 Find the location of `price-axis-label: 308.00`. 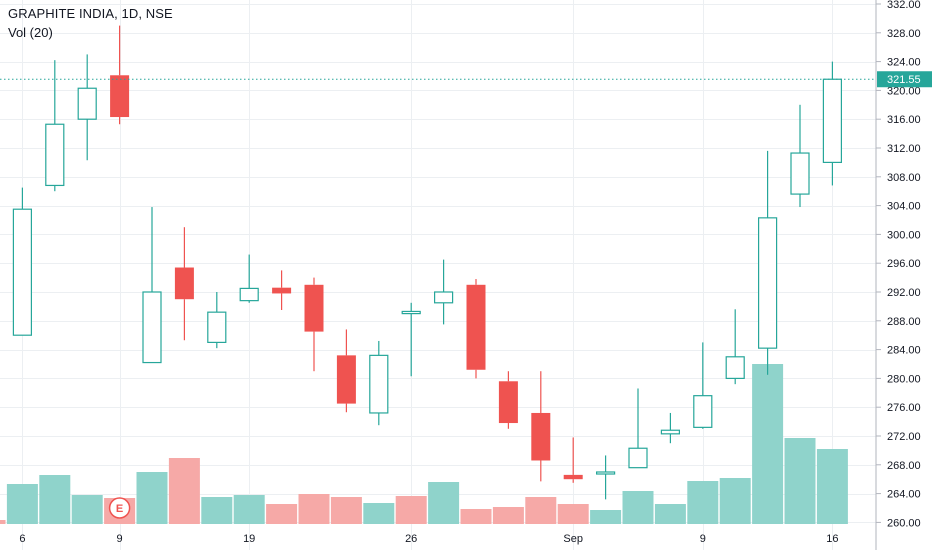

price-axis-label: 308.00 is located at coordinates (904, 178).